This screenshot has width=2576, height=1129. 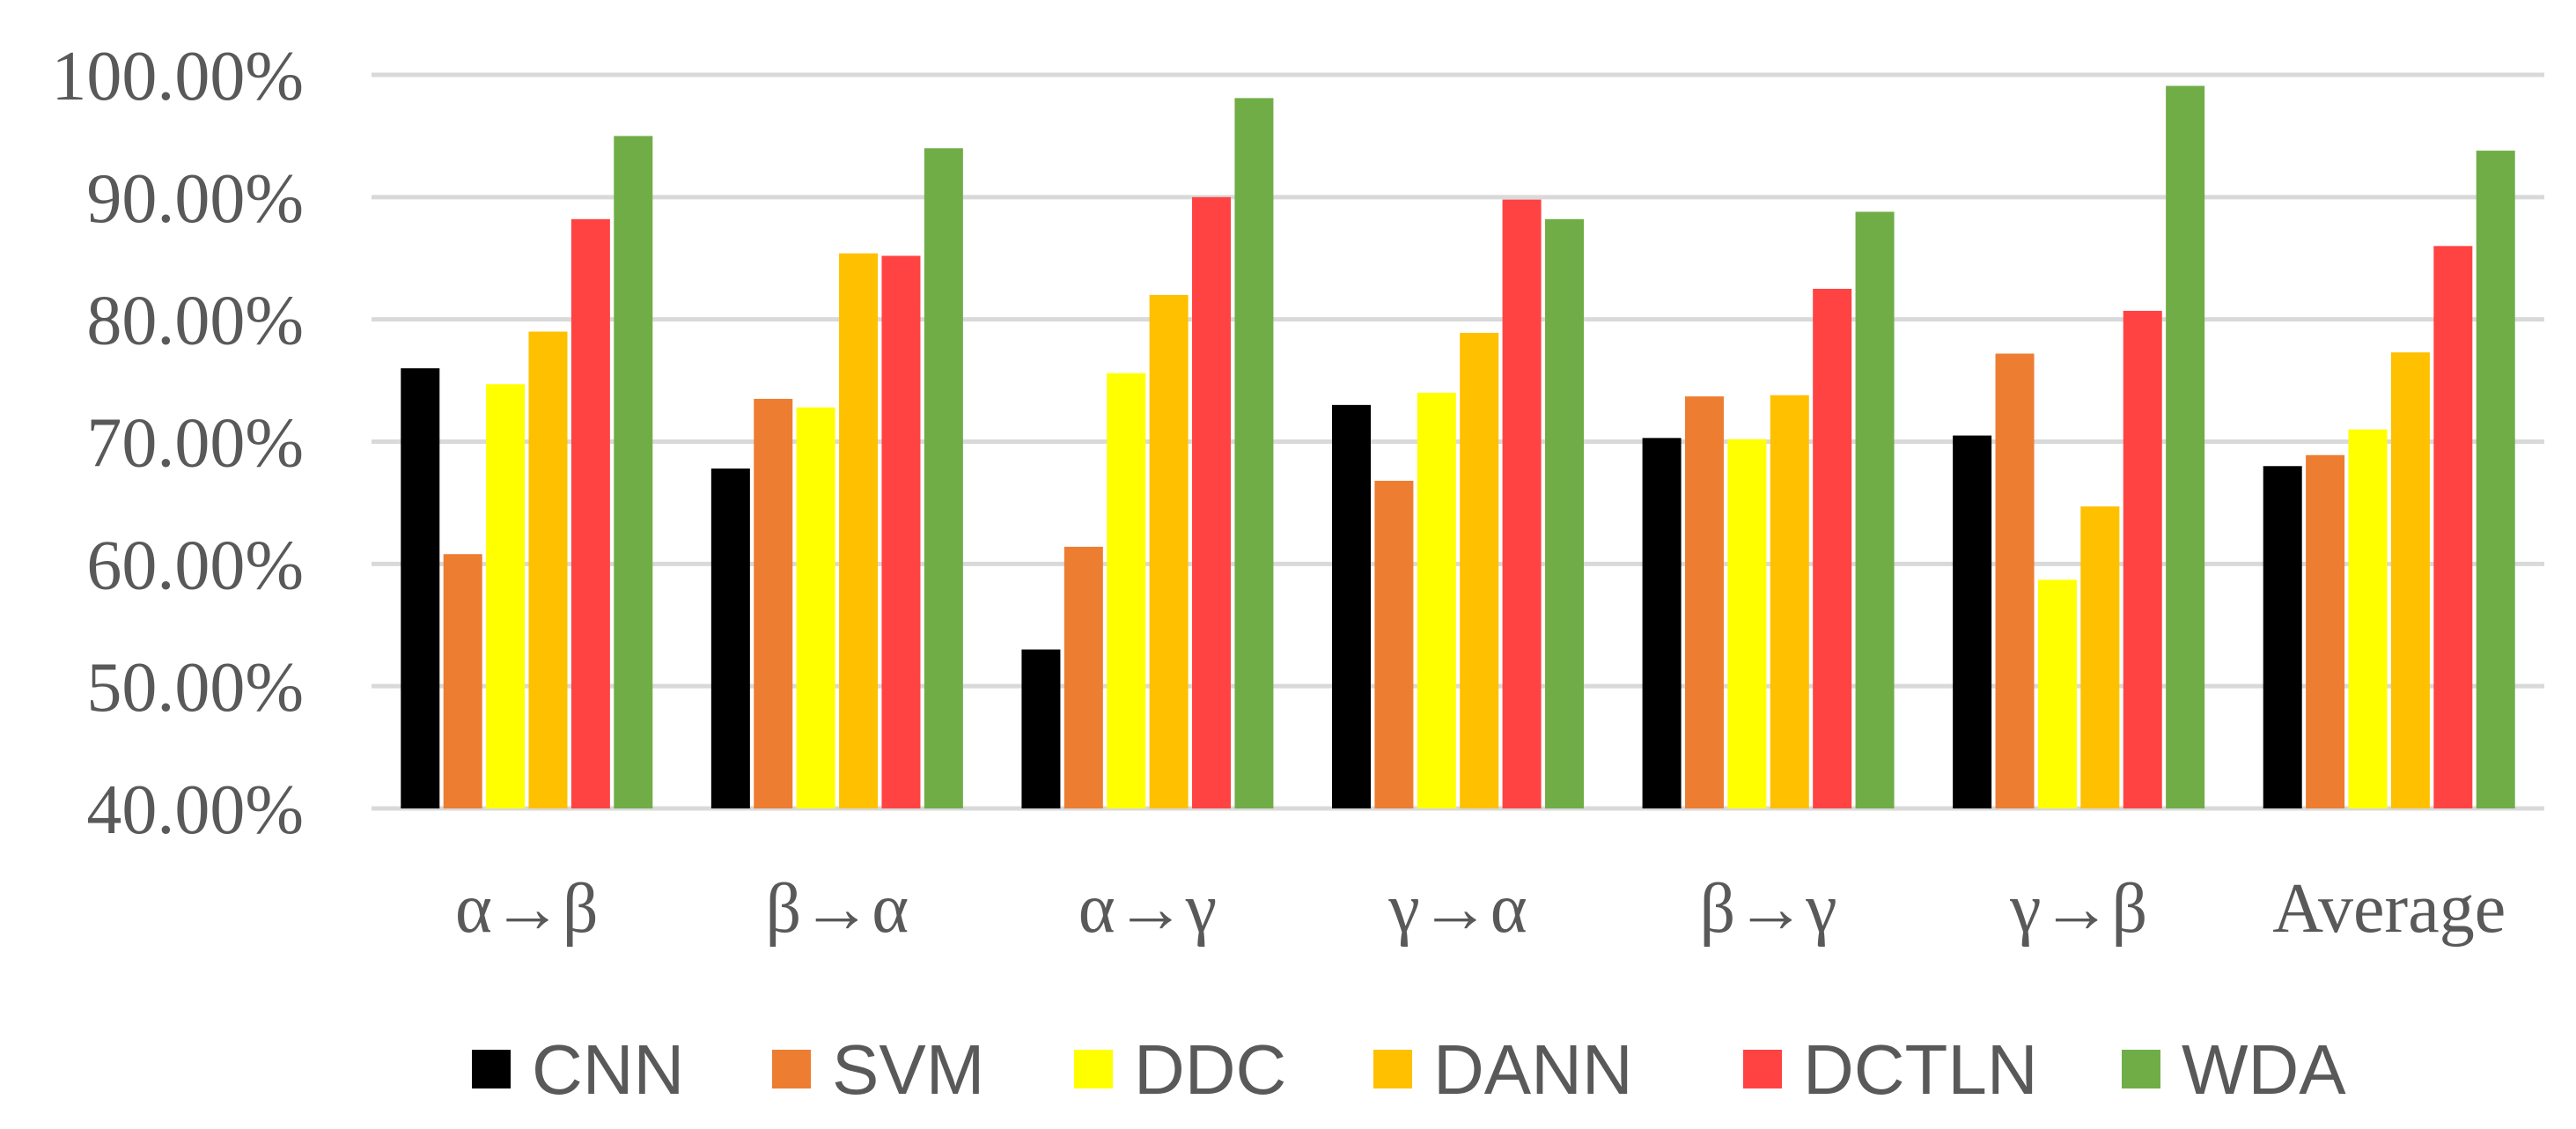 What do you see at coordinates (1920, 1069) in the screenshot?
I see `legend-label-dctln: DCTLN` at bounding box center [1920, 1069].